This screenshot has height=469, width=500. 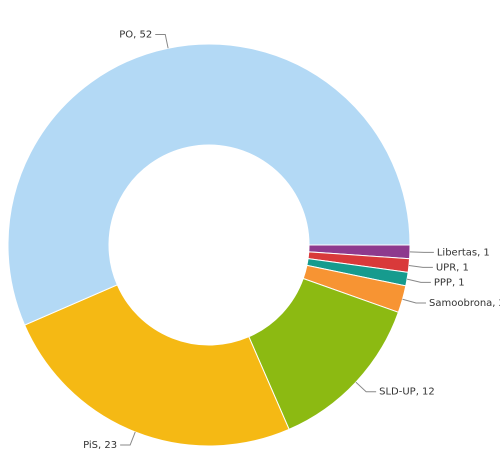 I want to click on data-label: PiS, 23, so click(x=100, y=445).